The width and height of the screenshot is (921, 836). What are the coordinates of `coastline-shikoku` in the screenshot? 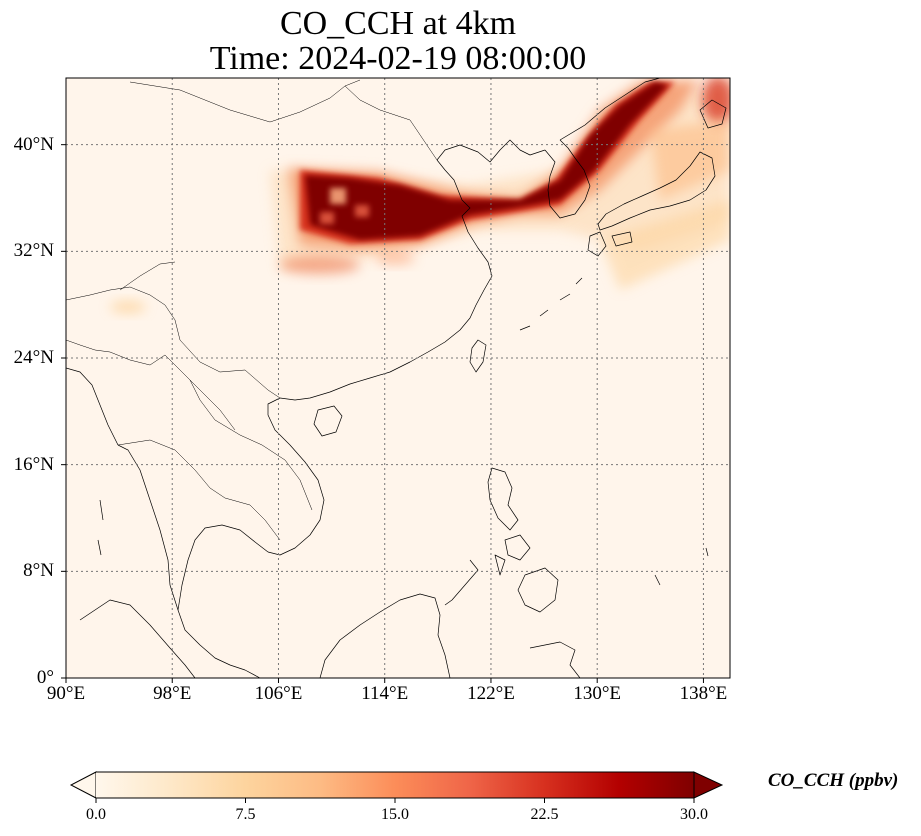 It's located at (622, 239).